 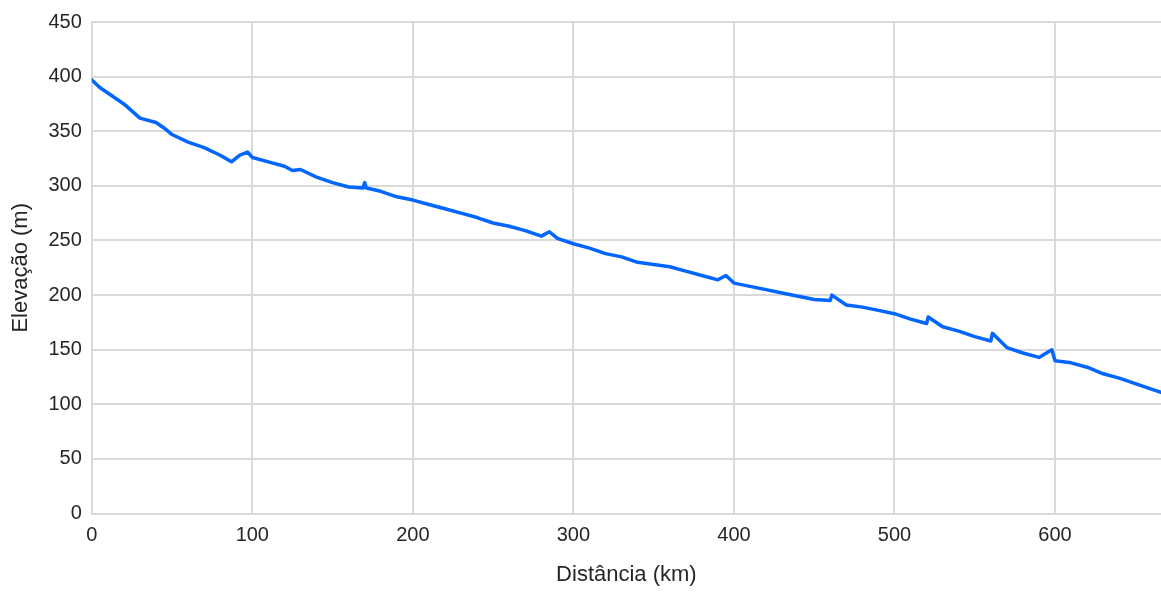 What do you see at coordinates (20, 268) in the screenshot?
I see `y-axis-title: Elevação (m)` at bounding box center [20, 268].